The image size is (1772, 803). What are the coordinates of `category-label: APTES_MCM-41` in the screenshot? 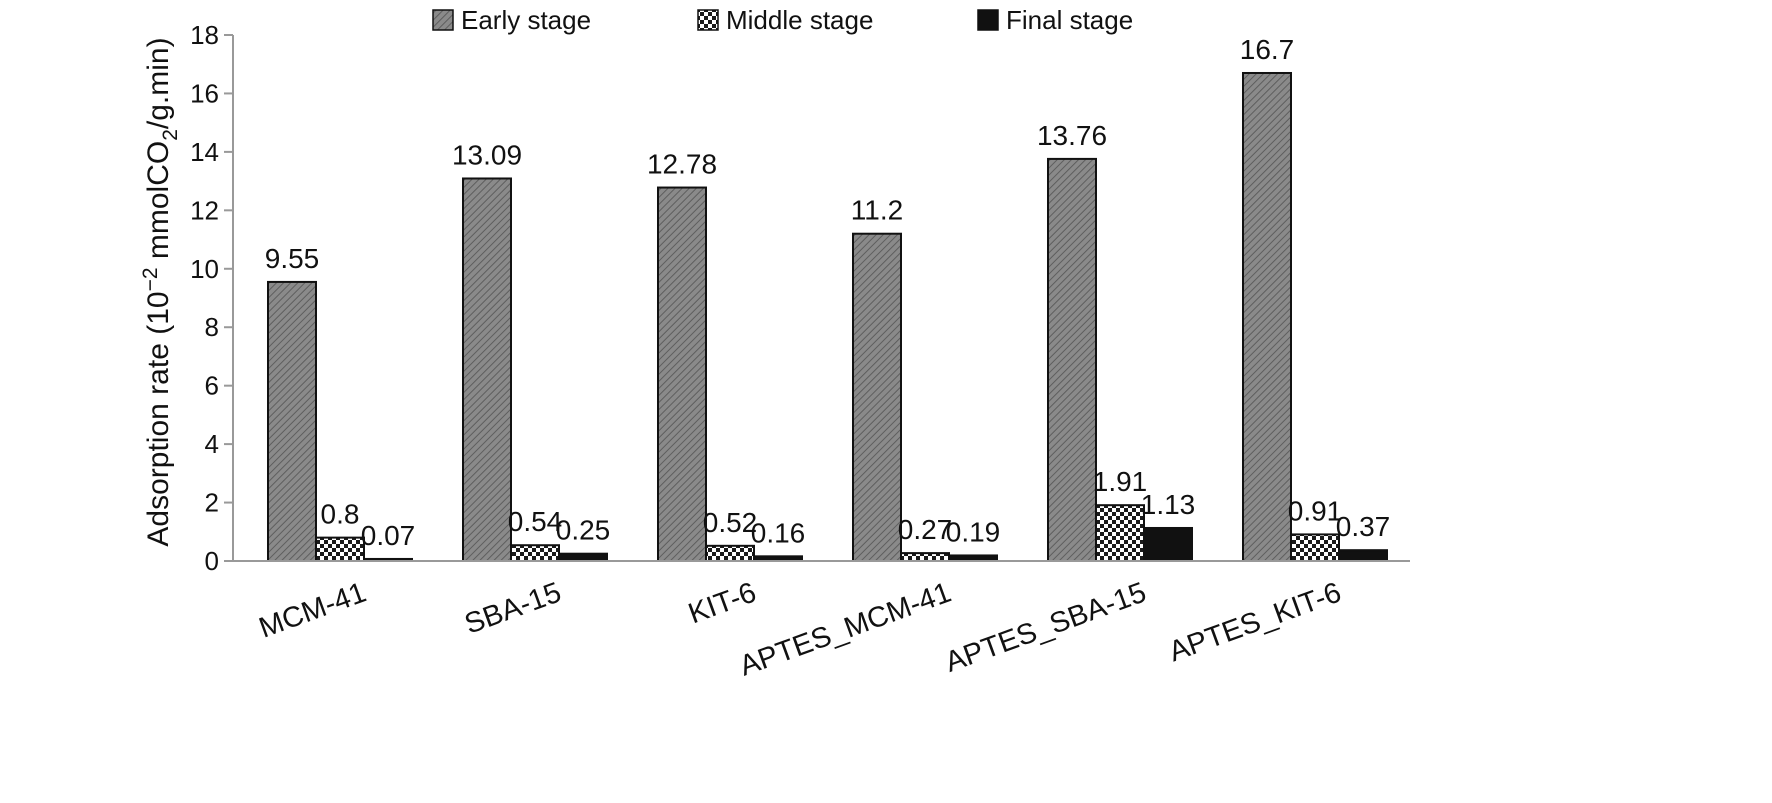 It's located at (845, 630).